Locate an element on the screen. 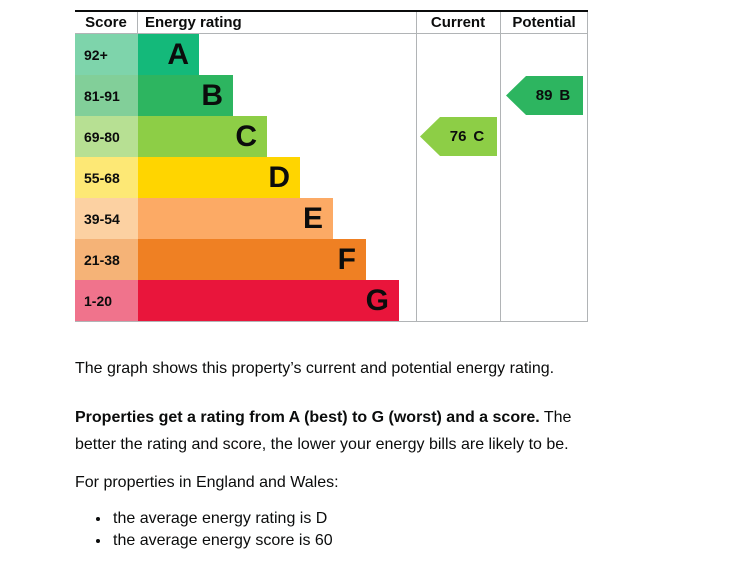 The height and width of the screenshot is (571, 730). current-rating-arrow: 76 C is located at coordinates (458, 136).